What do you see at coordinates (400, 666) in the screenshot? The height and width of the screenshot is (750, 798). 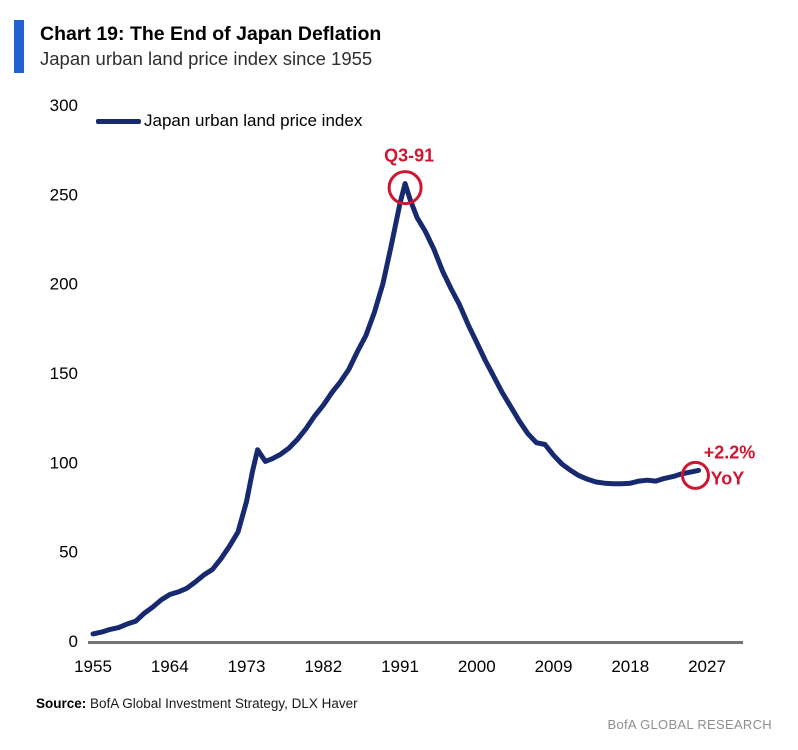 I see `x-tick-label: 1991` at bounding box center [400, 666].